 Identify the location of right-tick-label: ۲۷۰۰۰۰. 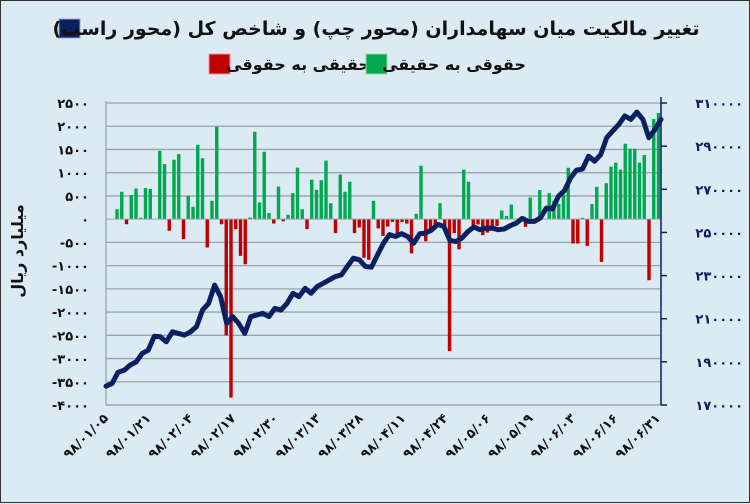
(719, 190).